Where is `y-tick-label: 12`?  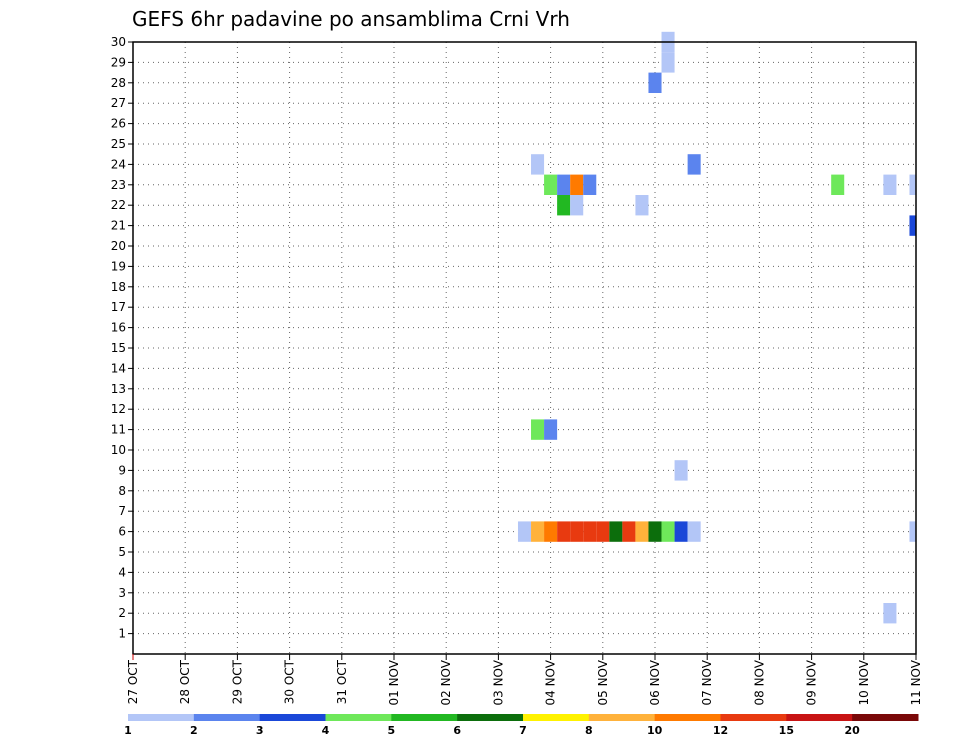 y-tick-label: 12 is located at coordinates (118, 409).